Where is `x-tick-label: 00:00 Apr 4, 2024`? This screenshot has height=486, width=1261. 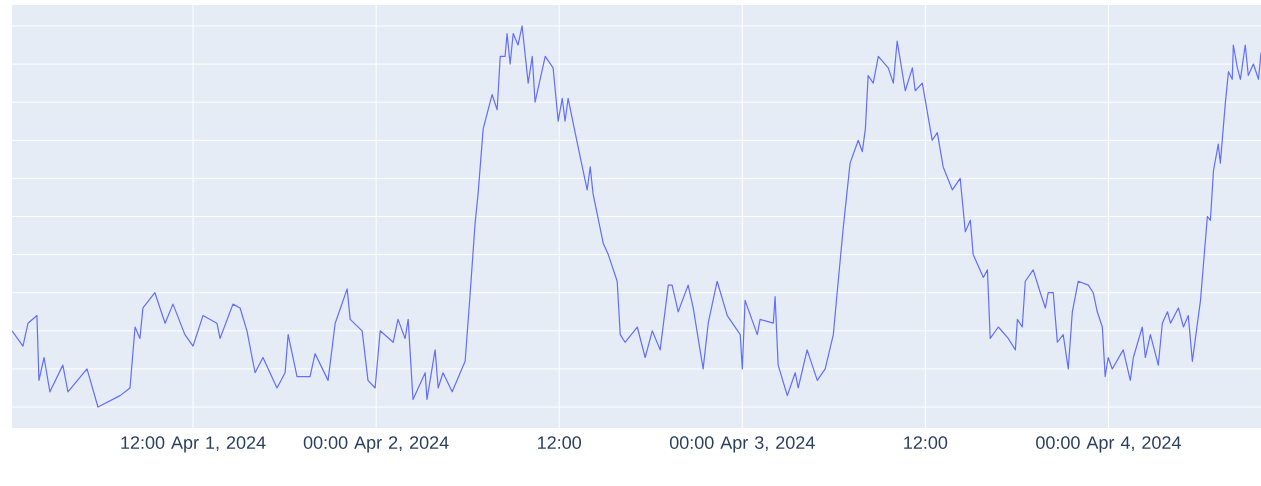 x-tick-label: 00:00 Apr 4, 2024 is located at coordinates (1108, 444).